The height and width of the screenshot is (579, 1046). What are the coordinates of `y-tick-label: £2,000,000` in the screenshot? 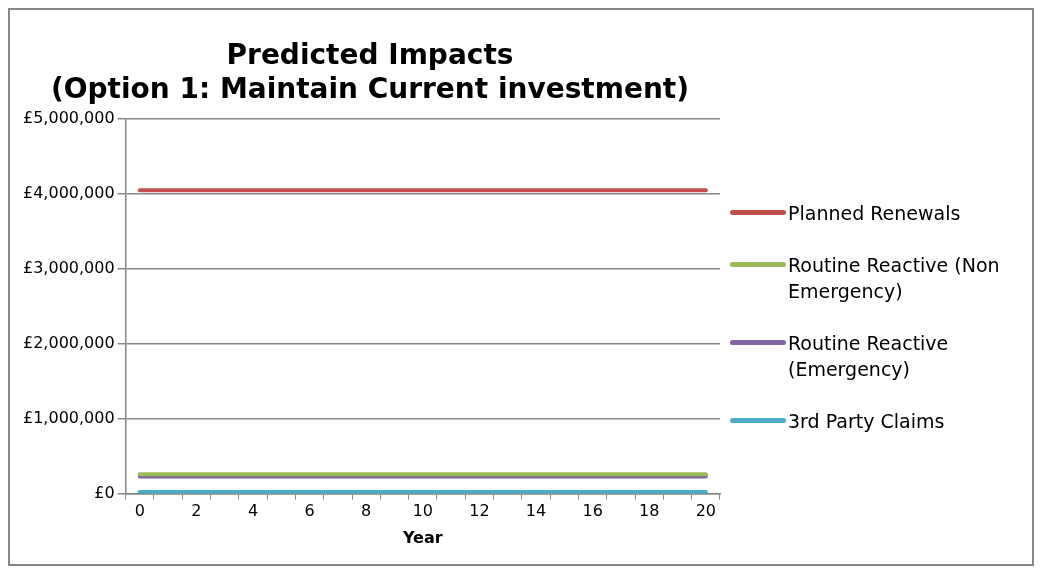 It's located at (69, 342).